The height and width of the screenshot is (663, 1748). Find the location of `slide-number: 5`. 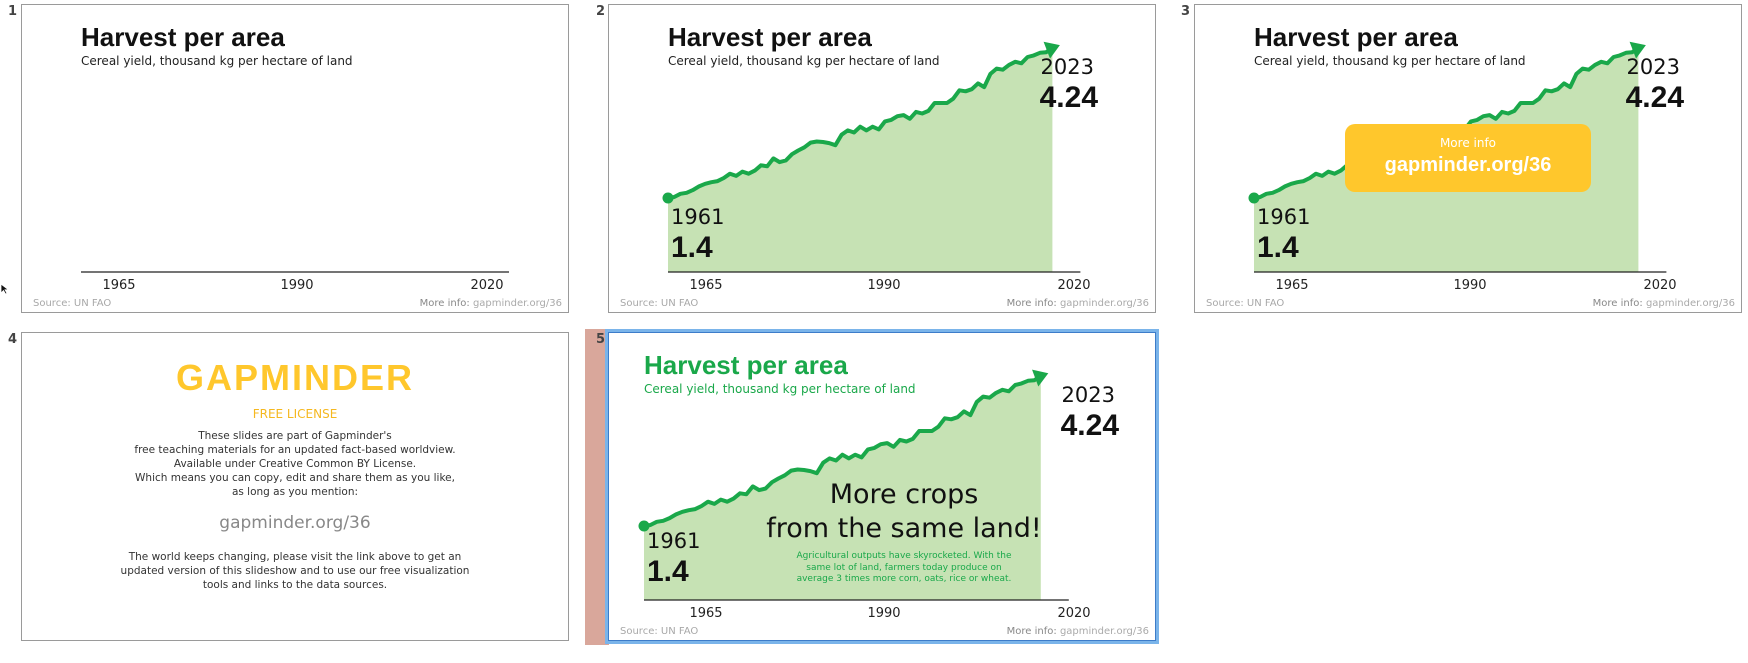

slide-number: 5 is located at coordinates (601, 339).